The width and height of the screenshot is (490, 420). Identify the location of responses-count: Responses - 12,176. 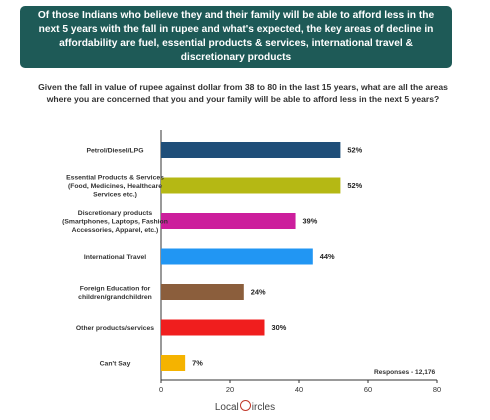
(405, 372).